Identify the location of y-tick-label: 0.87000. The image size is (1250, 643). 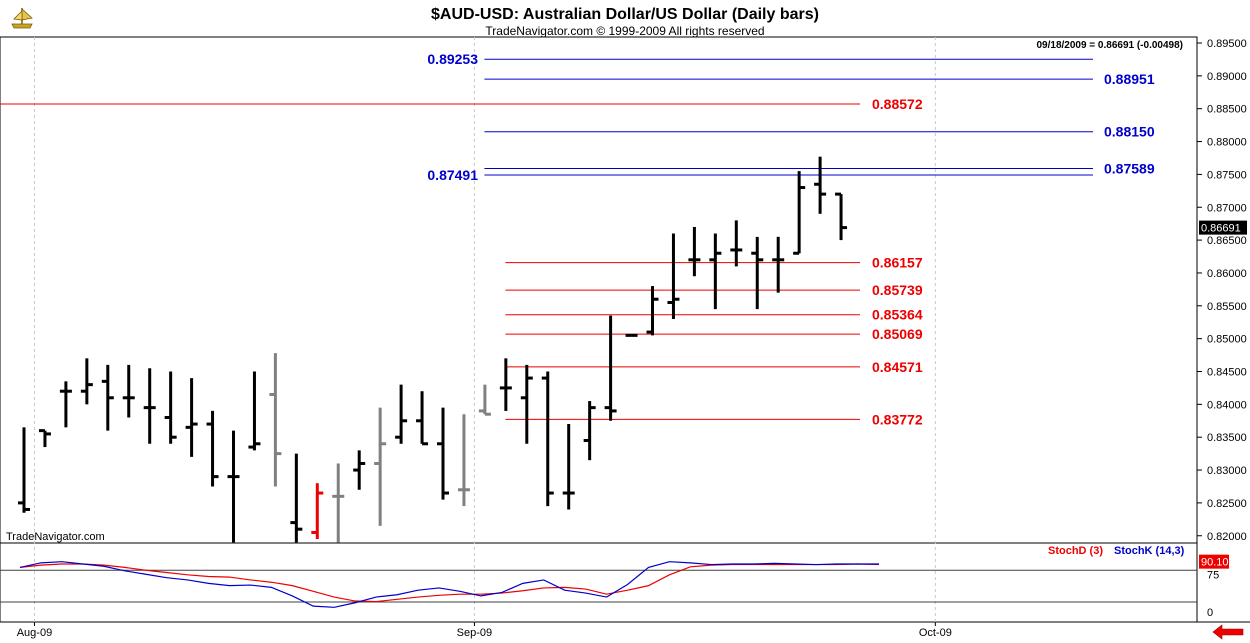
(1227, 208).